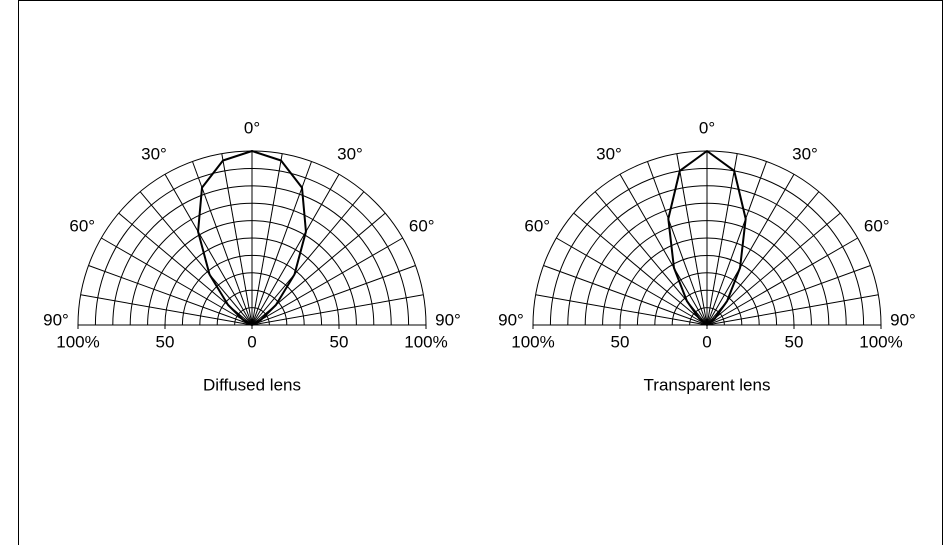 The width and height of the screenshot is (943, 545). Describe the element at coordinates (707, 384) in the screenshot. I see `chart-caption: Transparent lens` at that location.